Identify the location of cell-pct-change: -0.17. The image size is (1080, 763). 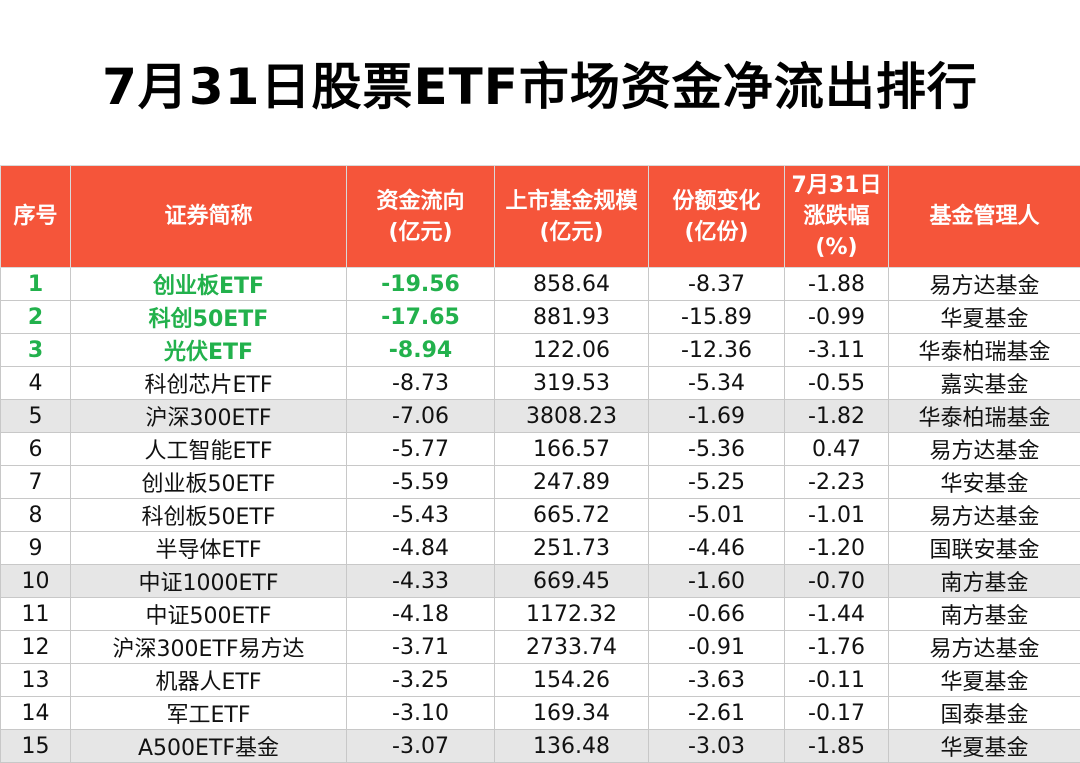
(837, 713).